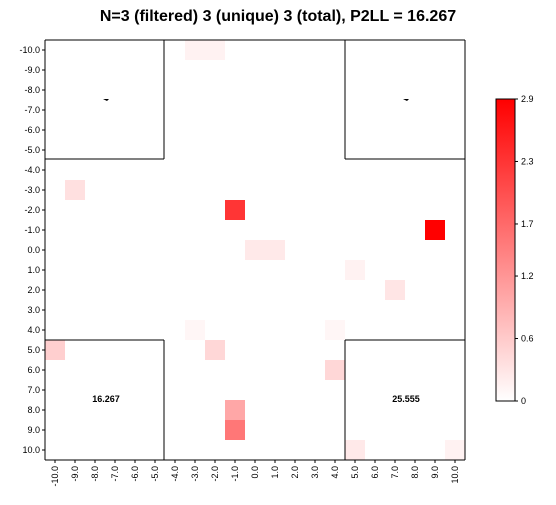 The height and width of the screenshot is (505, 556). Describe the element at coordinates (32, 210) in the screenshot. I see `y-tick-label: -2.0` at that location.